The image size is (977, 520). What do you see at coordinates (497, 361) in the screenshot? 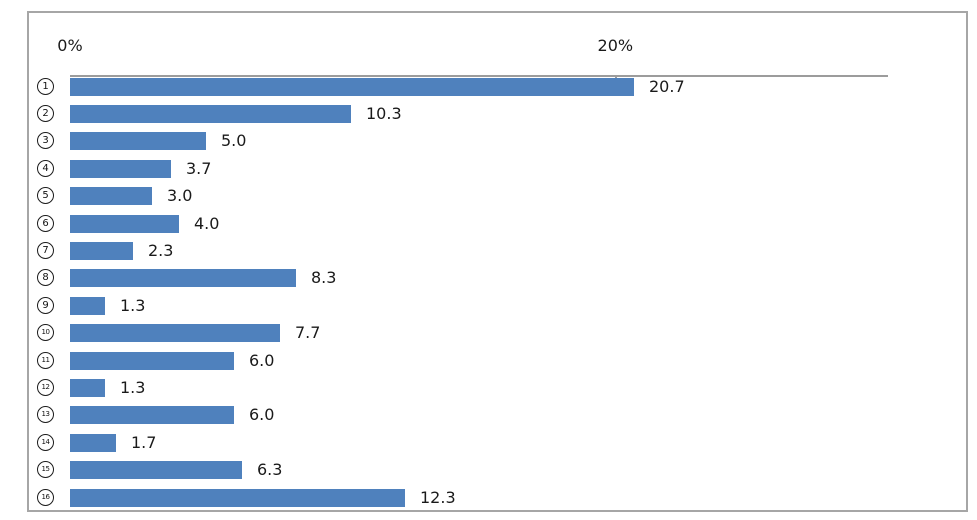
I see `bar-row: 11 6.0` at bounding box center [497, 361].